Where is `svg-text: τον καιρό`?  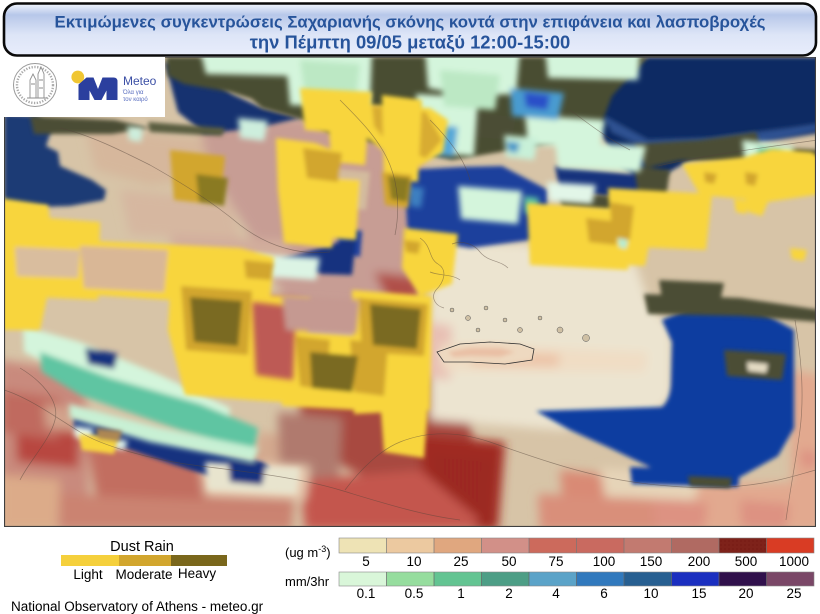 svg-text: τον καιρό is located at coordinates (135, 99).